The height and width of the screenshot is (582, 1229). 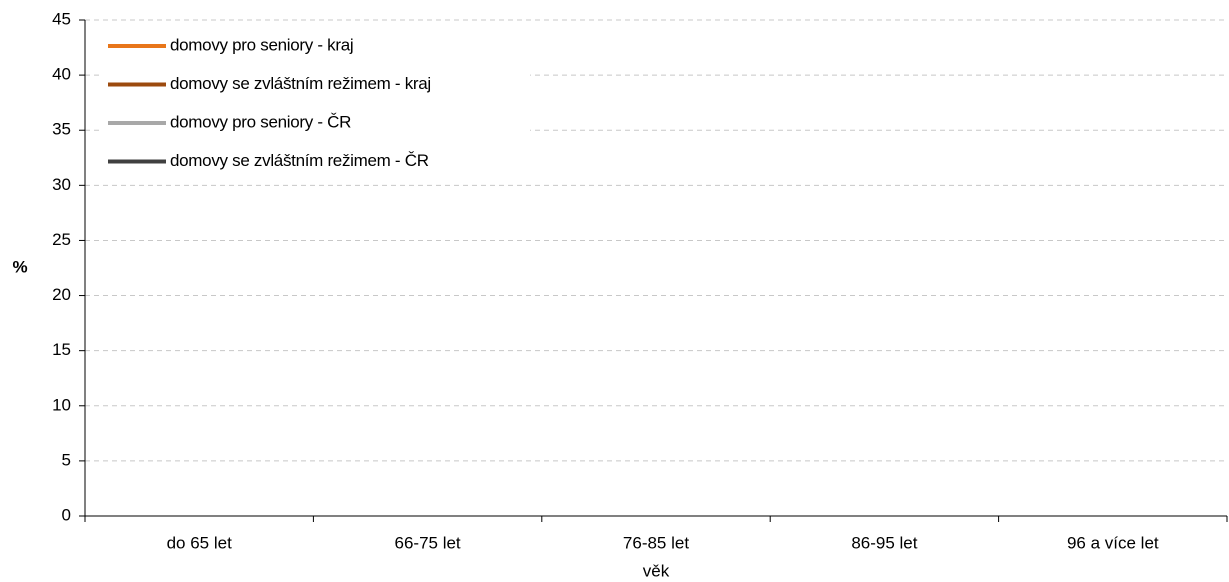 What do you see at coordinates (61, 184) in the screenshot?
I see `y-tick-label: 30` at bounding box center [61, 184].